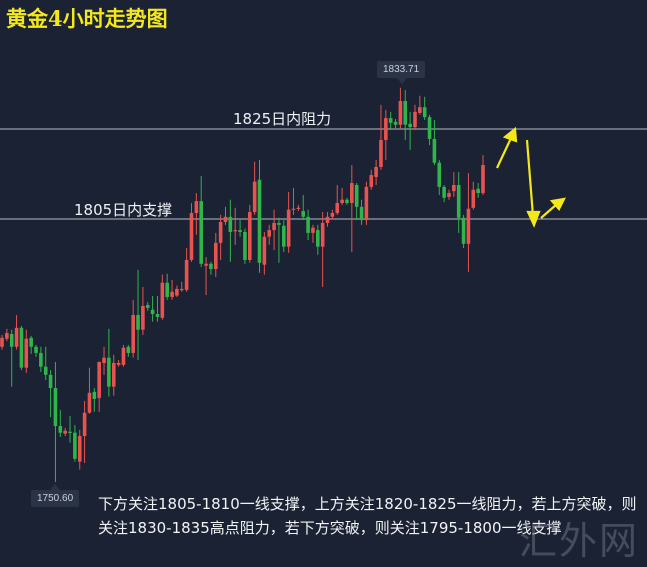 The width and height of the screenshot is (647, 567). I want to click on arrow-rebound-head-icon, so click(557, 204).